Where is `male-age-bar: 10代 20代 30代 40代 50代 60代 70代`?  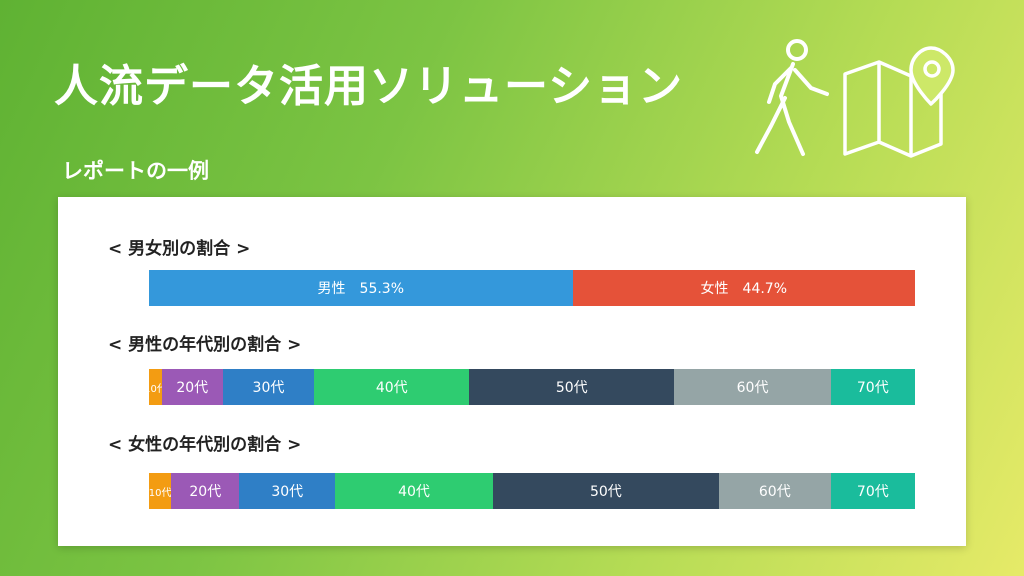
male-age-bar: 10代 20代 30代 40代 50代 60代 70代 is located at coordinates (532, 387).